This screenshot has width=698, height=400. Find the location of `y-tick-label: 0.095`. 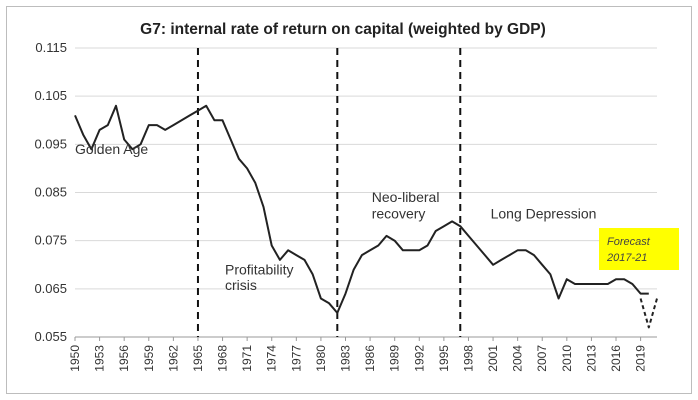

y-tick-label: 0.095 is located at coordinates (50, 143).